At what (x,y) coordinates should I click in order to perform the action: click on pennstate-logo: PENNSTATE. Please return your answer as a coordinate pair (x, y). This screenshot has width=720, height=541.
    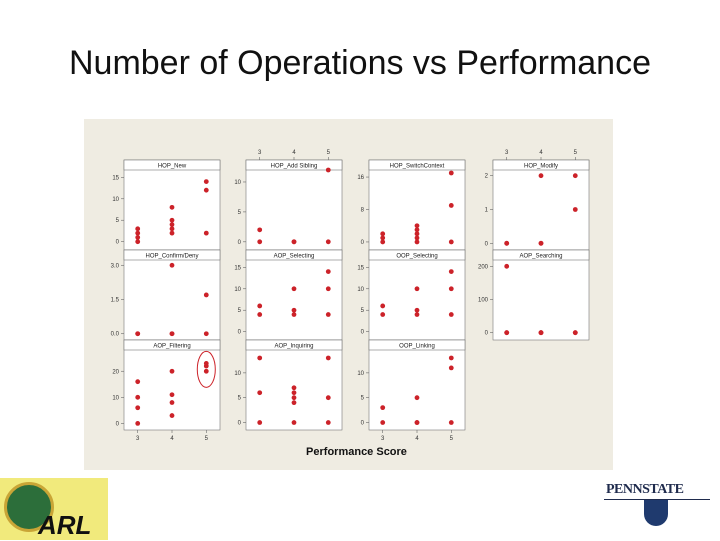
    Looking at the image, I should click on (659, 507).